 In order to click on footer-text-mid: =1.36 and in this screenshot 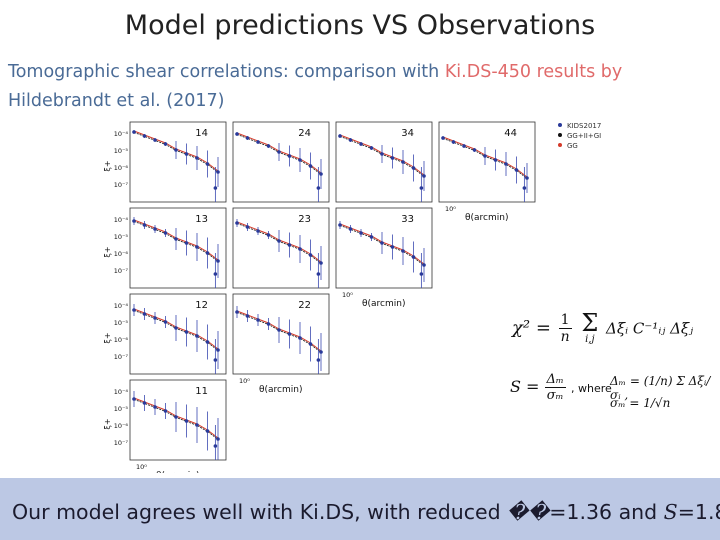, I will do `click(606, 512)`.